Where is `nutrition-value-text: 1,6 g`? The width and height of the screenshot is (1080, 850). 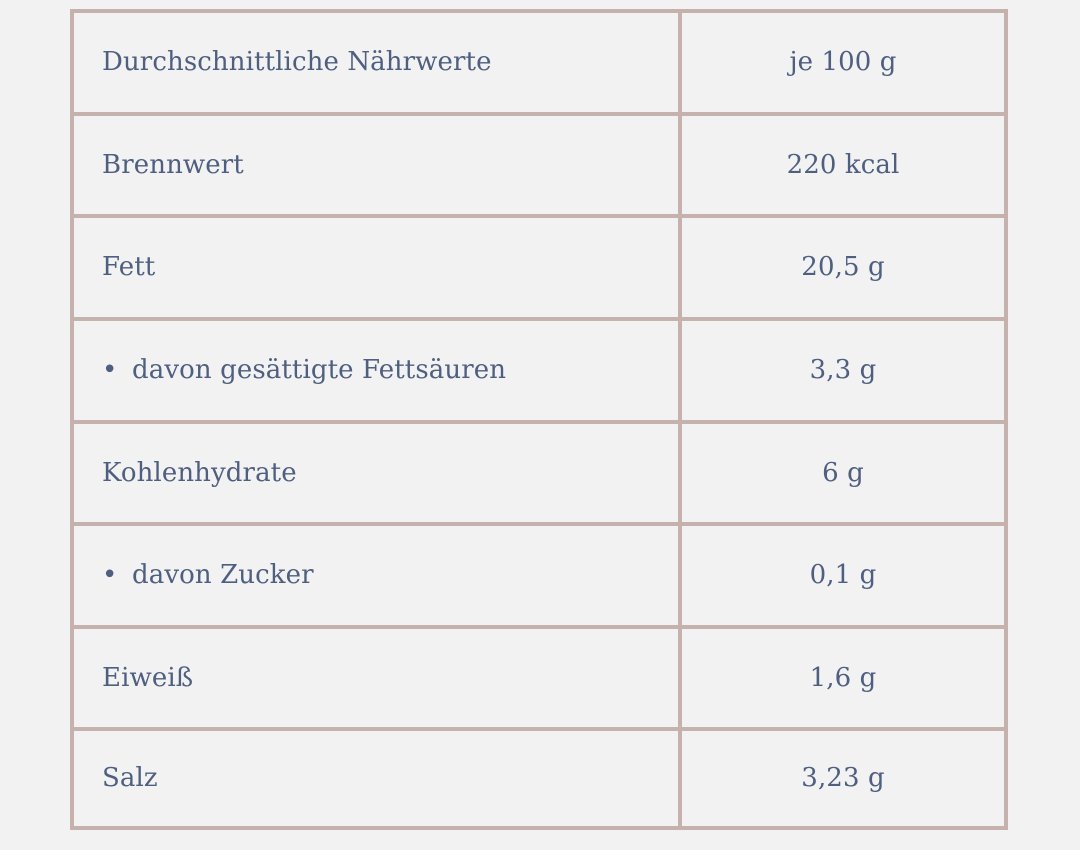 nutrition-value-text: 1,6 g is located at coordinates (843, 677).